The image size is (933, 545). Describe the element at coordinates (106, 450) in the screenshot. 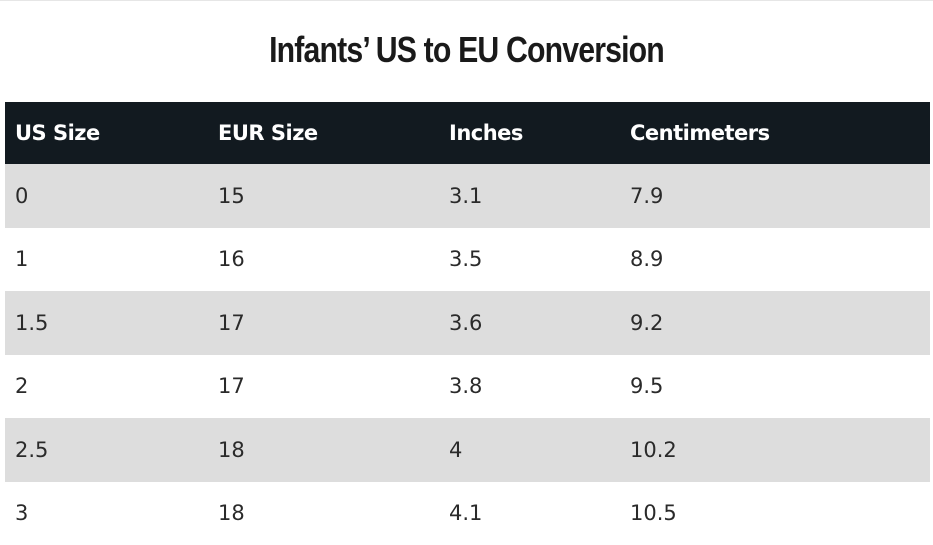

I see `cell-us-size: 2.5` at that location.